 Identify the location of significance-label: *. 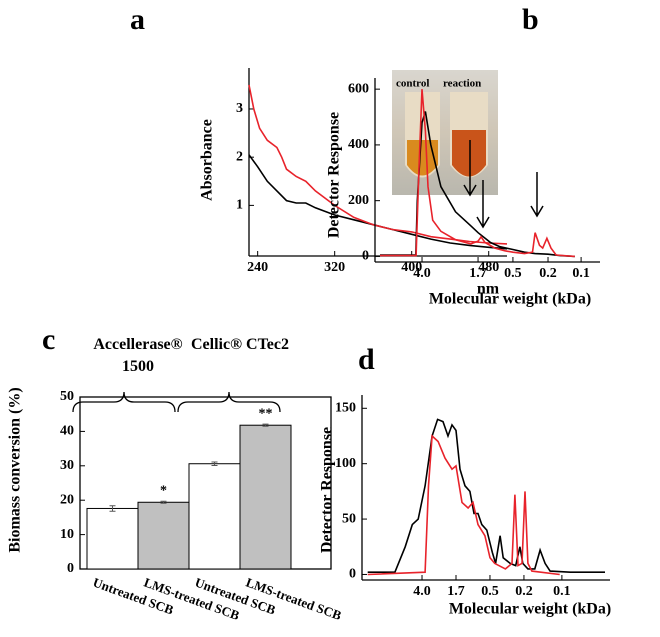
(163, 490).